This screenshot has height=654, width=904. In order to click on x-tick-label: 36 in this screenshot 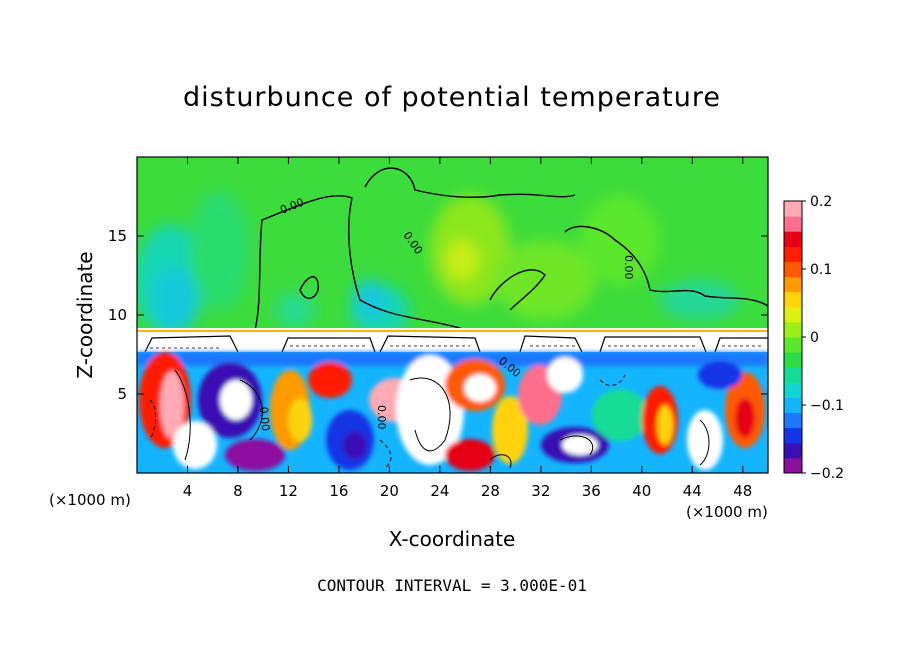, I will do `click(591, 491)`.